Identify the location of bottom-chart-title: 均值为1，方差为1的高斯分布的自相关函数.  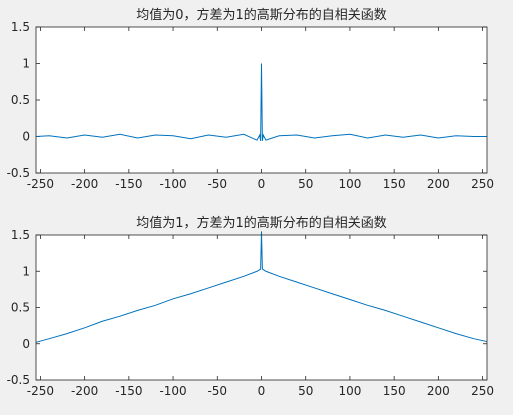
(261, 223).